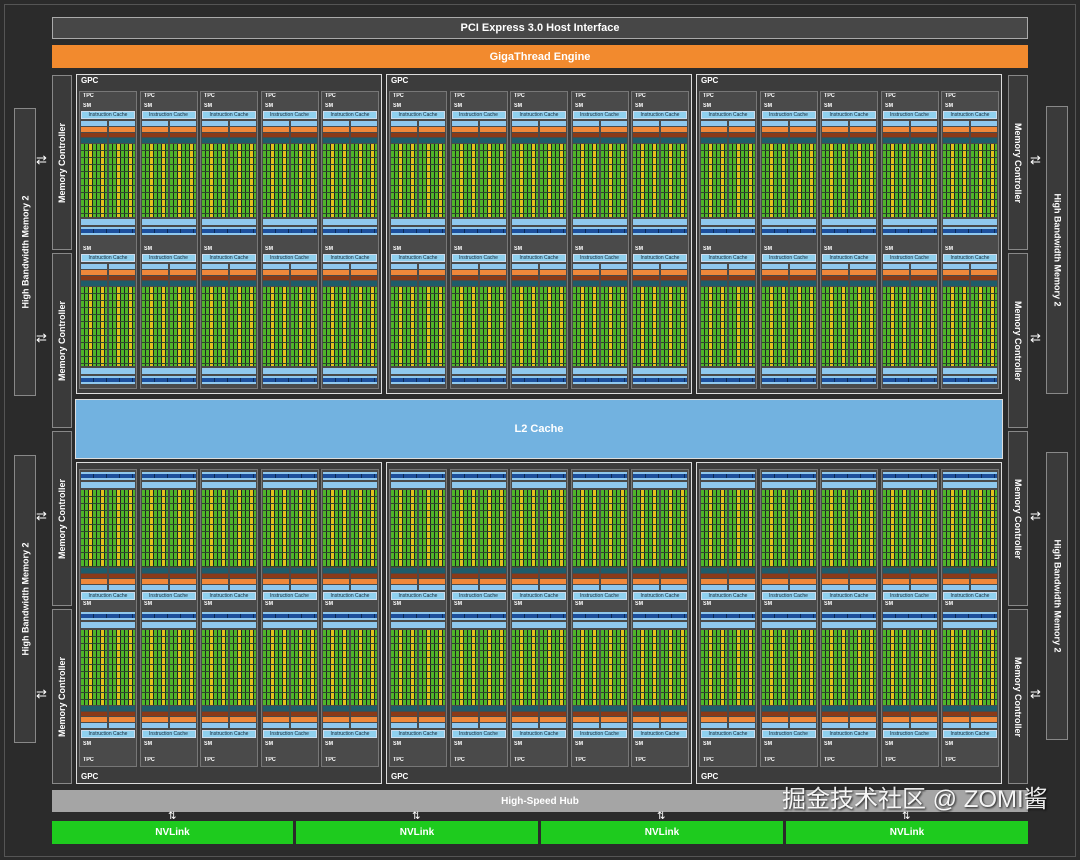  Describe the element at coordinates (41, 337) in the screenshot. I see `bidirectional-arrow-icon: ⇄` at that location.